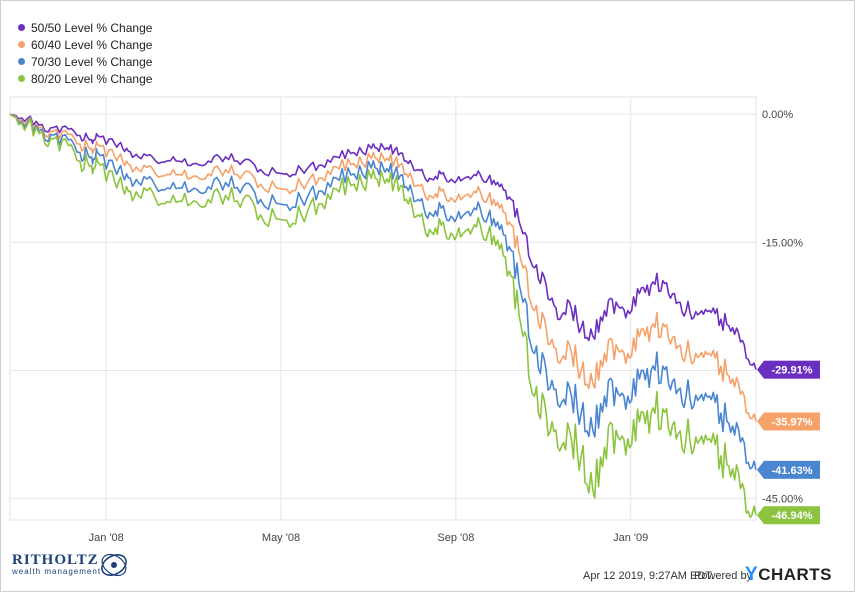 This screenshot has height=594, width=857. What do you see at coordinates (92, 44) in the screenshot?
I see `legend-label: 60/40 Level % Change` at bounding box center [92, 44].